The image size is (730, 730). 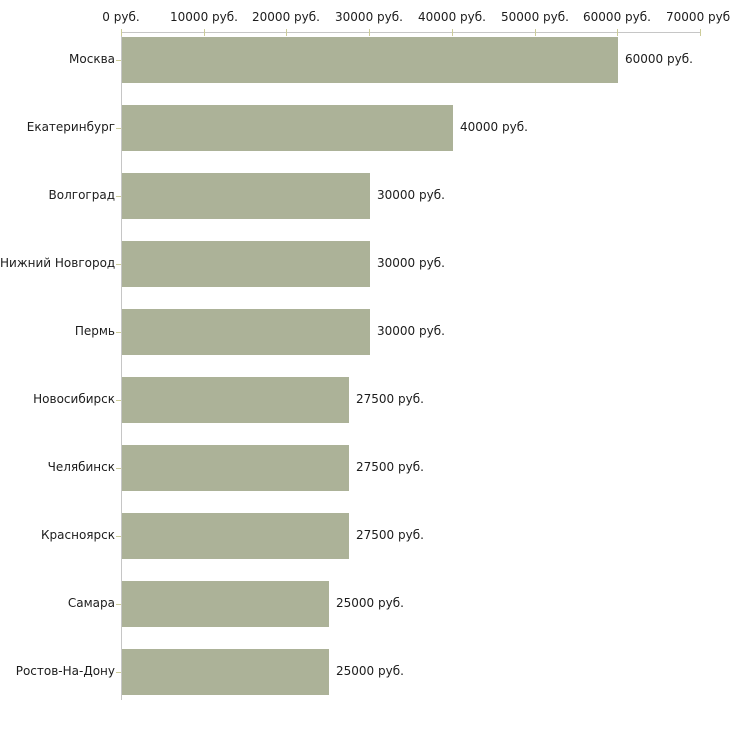 What do you see at coordinates (204, 17) in the screenshot?
I see `x-axis-tick-label: 10000 руб.` at bounding box center [204, 17].